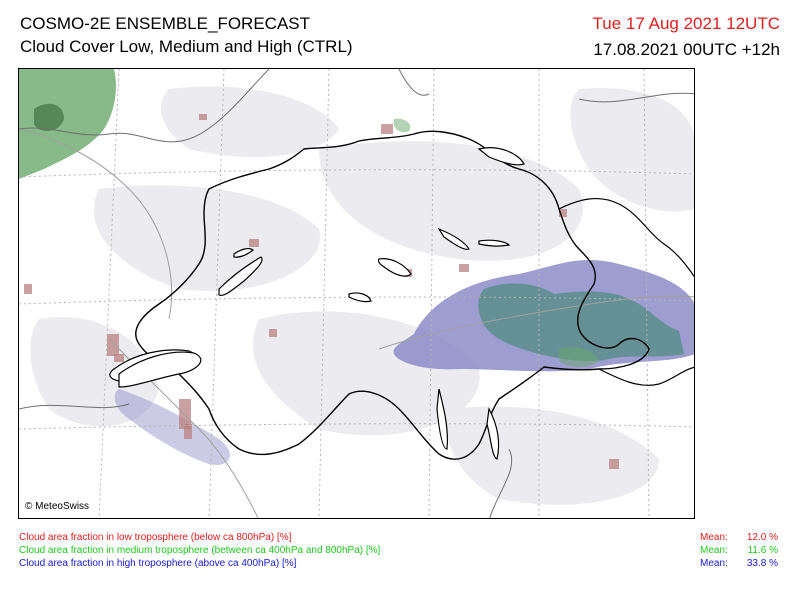  What do you see at coordinates (626, 238) in the screenshot?
I see `austria-border` at bounding box center [626, 238].